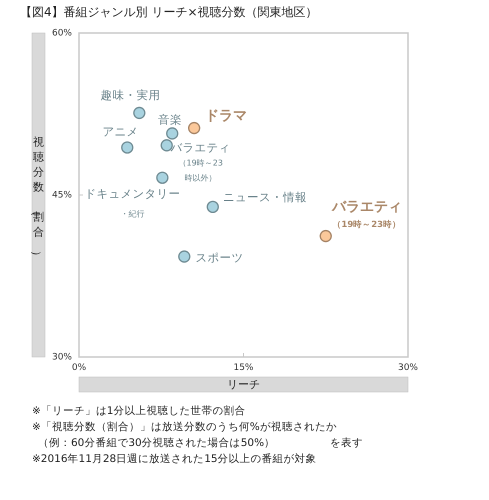 This screenshot has height=500, width=489. Describe the element at coordinates (366, 214) in the screenshot. I see `annotation: バラエティ（19時～23時）` at that location.